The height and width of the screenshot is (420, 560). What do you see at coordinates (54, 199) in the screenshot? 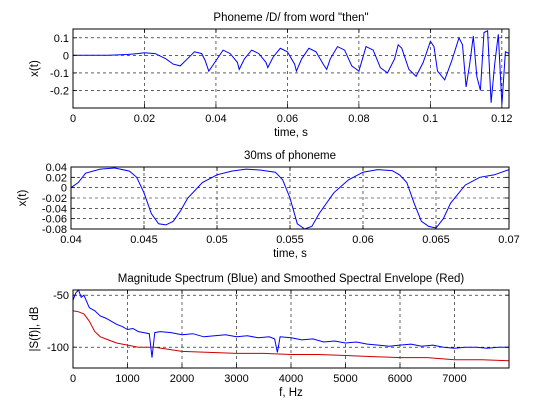
I see `y-tick-label: -0.02` at bounding box center [54, 199].